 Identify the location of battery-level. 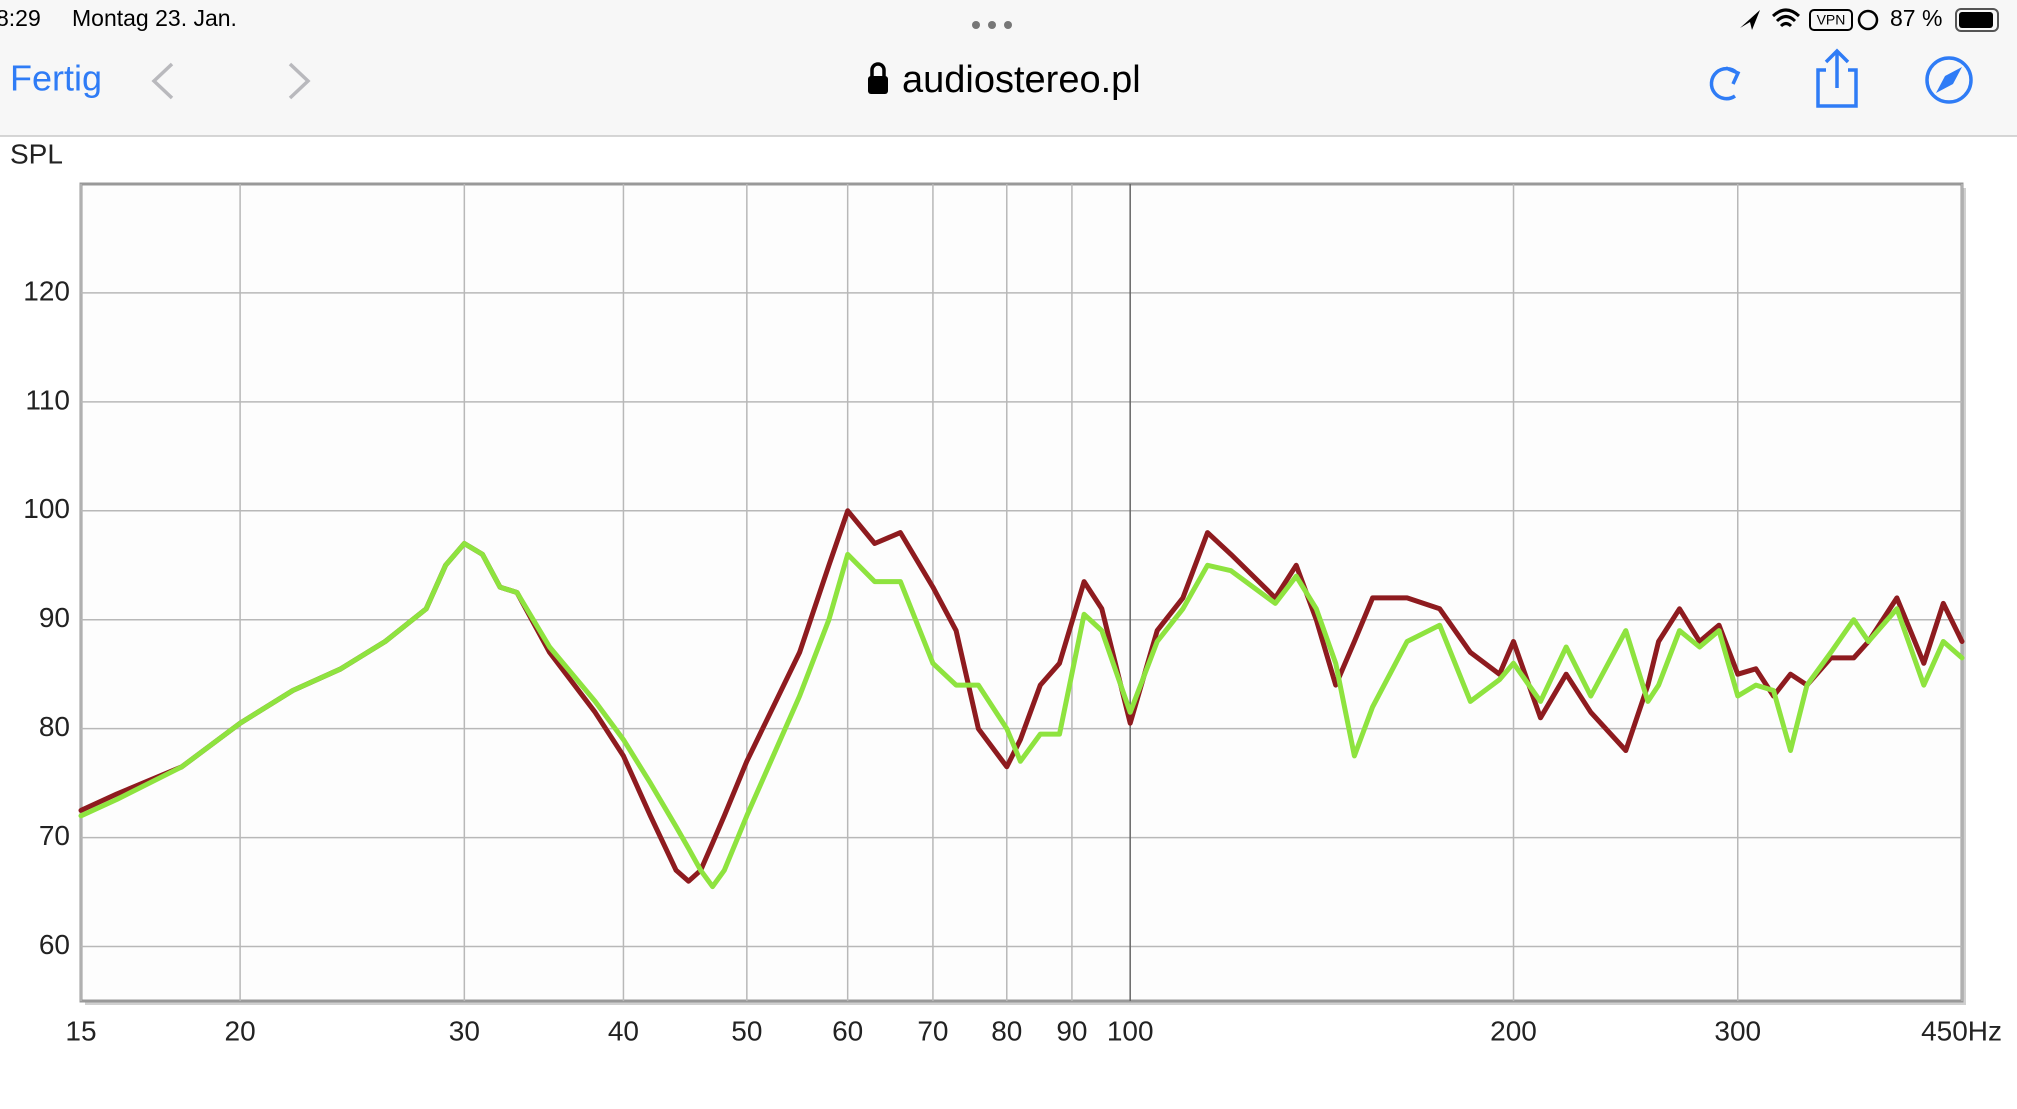
(1976, 20).